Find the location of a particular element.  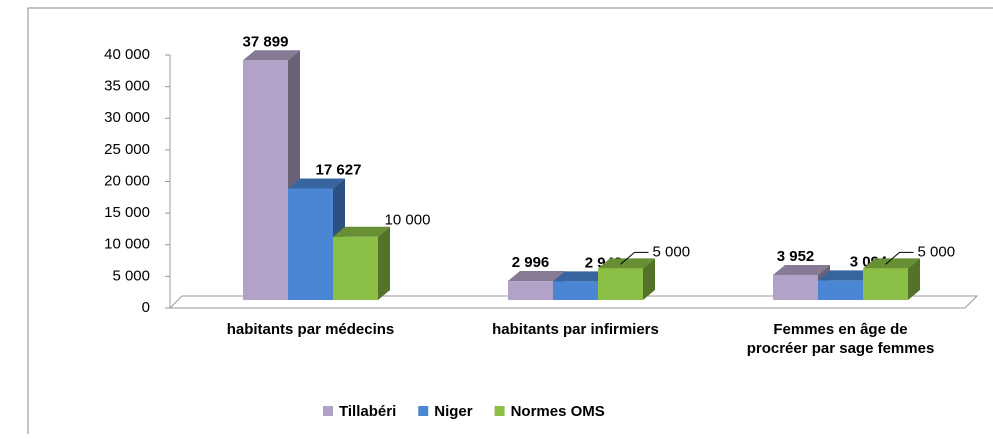

x-tick-label: habitants par infirmiers is located at coordinates (575, 329).